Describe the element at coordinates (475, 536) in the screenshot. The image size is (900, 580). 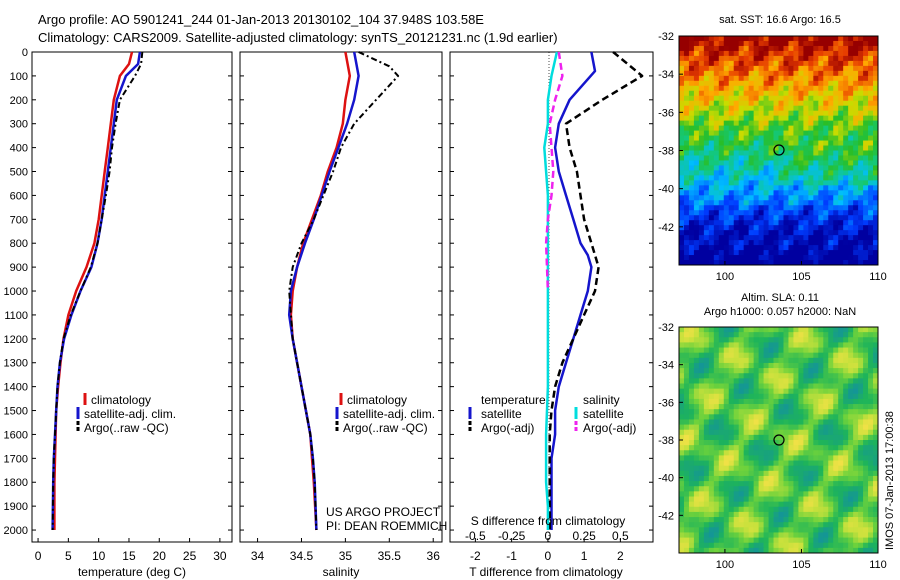
I see `s-diff-tick-label: -0.5` at that location.